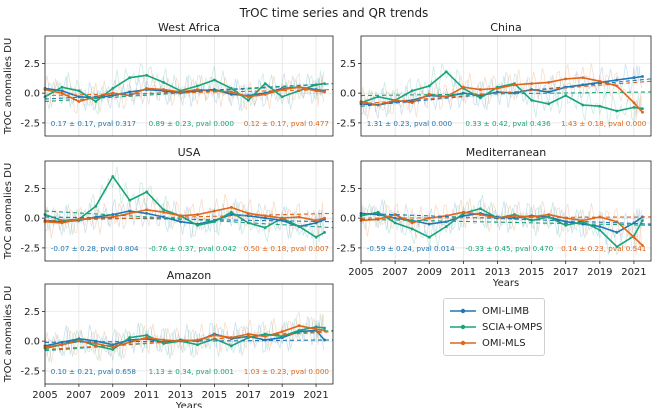 The width and height of the screenshot is (669, 408). I want to click on trend-annotation-omi-mls: 1.03 ± 0.23, pval 0.000, so click(287, 371).